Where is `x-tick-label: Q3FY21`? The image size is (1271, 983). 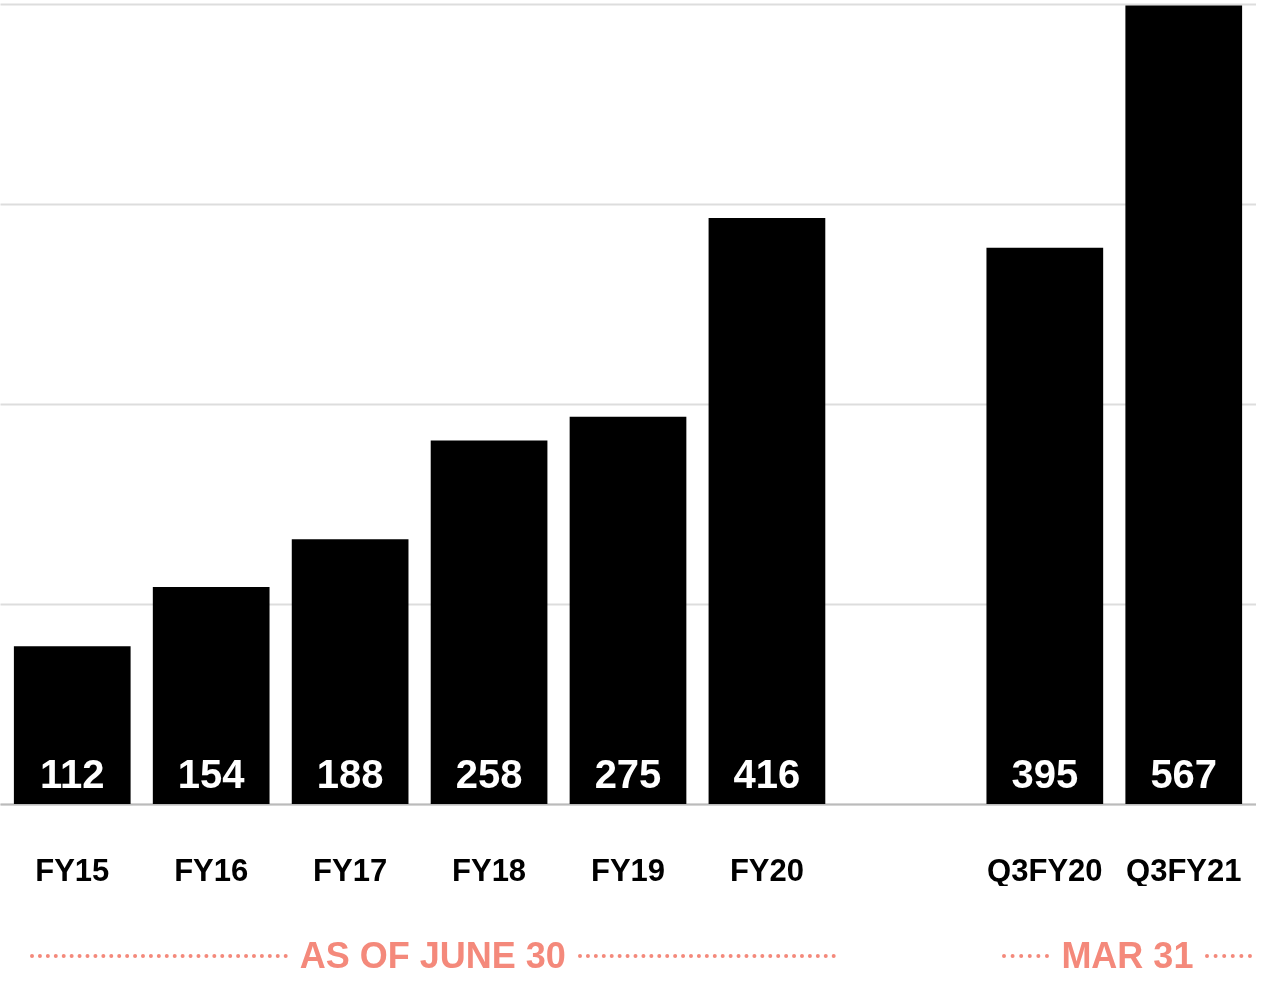
x-tick-label: Q3FY21 is located at coordinates (1184, 870).